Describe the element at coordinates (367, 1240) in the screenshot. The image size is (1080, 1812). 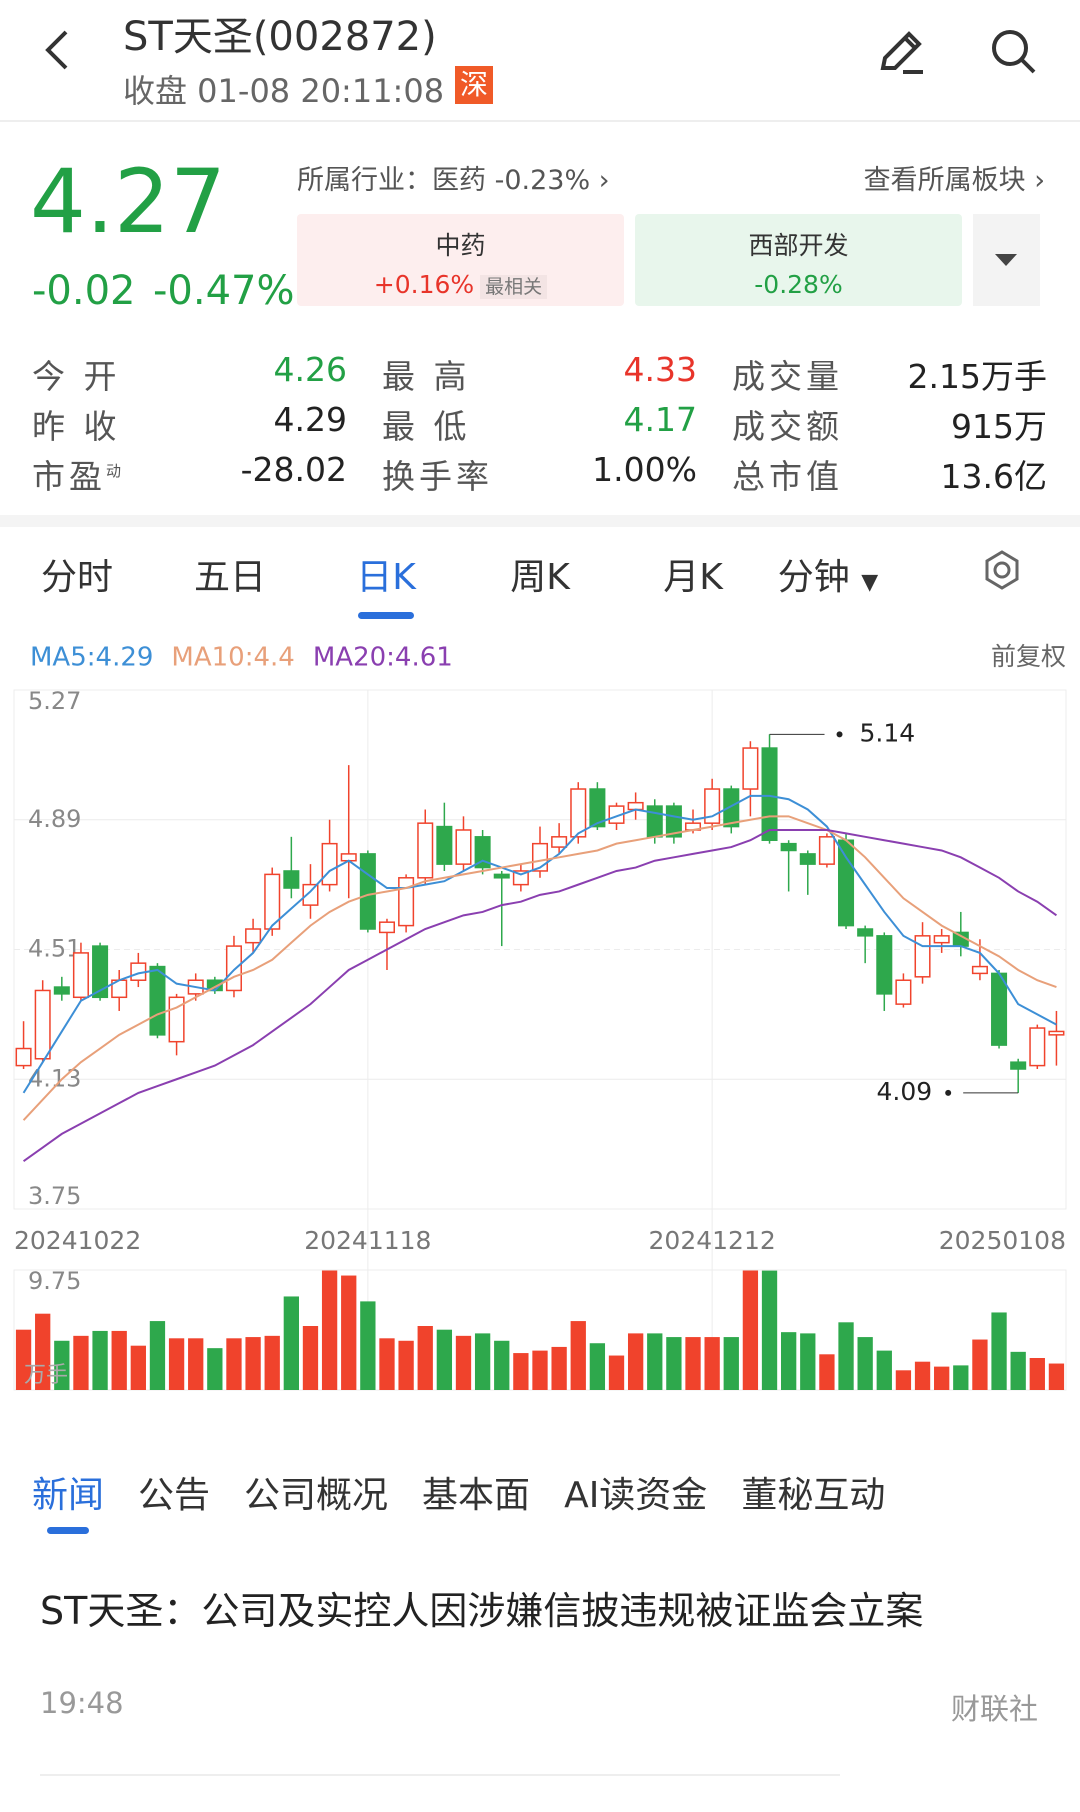
I see `x-tick-label: 20241118` at that location.